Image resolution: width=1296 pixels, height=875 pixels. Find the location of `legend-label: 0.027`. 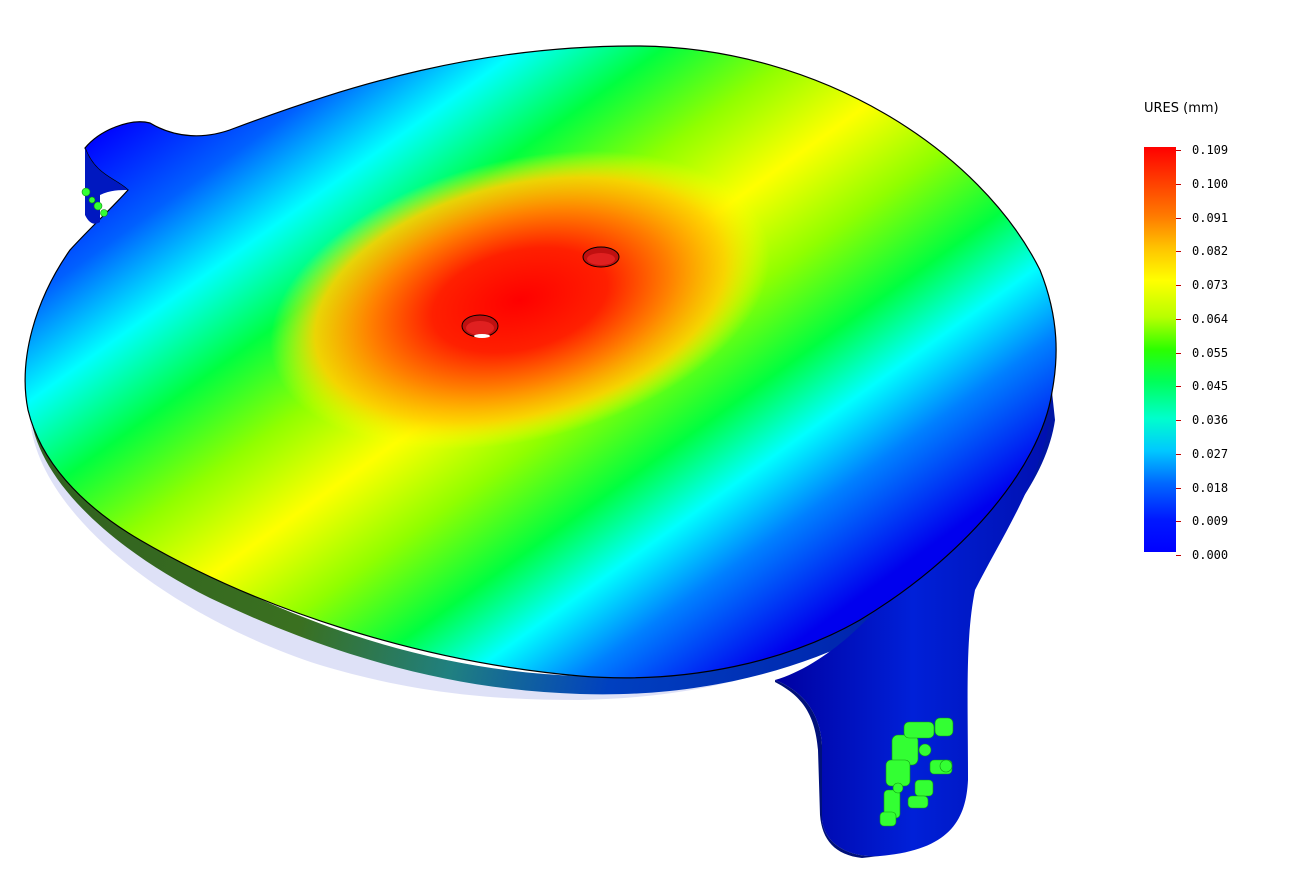

legend-label: 0.027 is located at coordinates (1210, 453).